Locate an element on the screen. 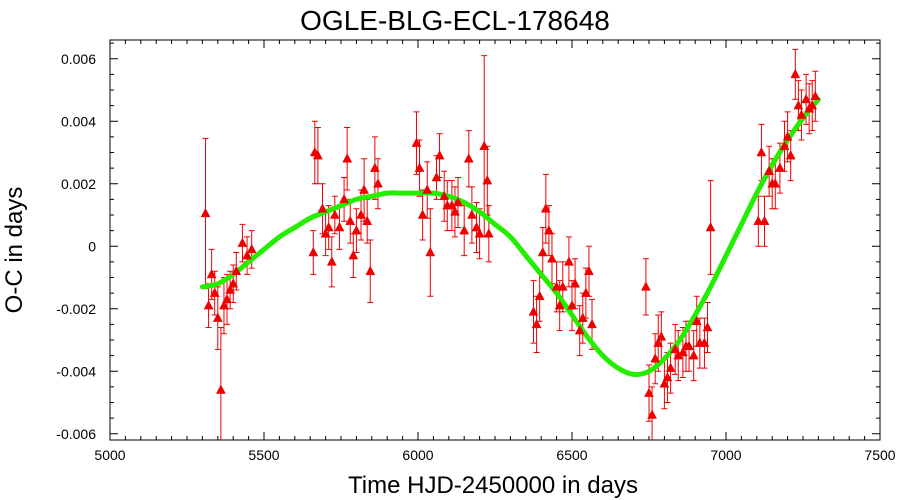 This screenshot has height=500, width=900. y-tick-label: 0.002 is located at coordinates (78, 184).